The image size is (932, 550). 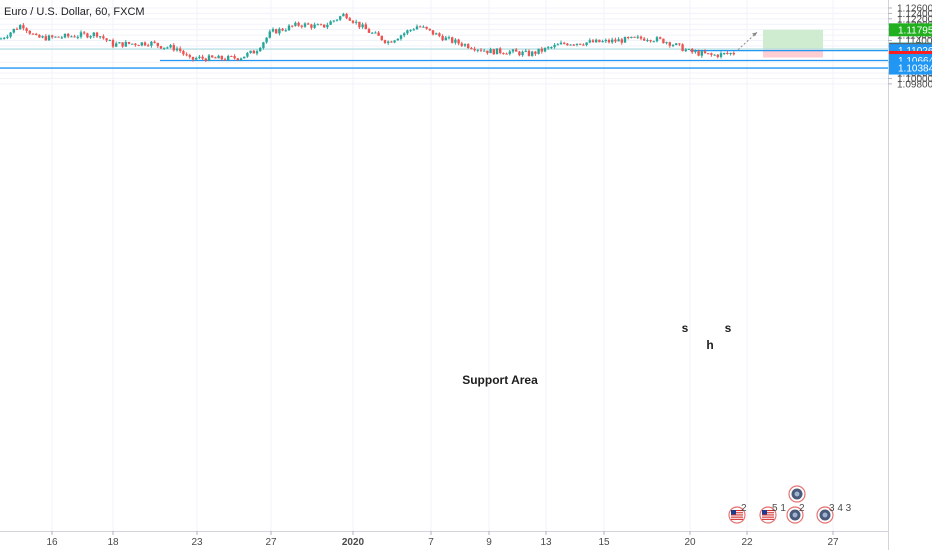 I want to click on price-tag: 1.11795, so click(x=910, y=30).